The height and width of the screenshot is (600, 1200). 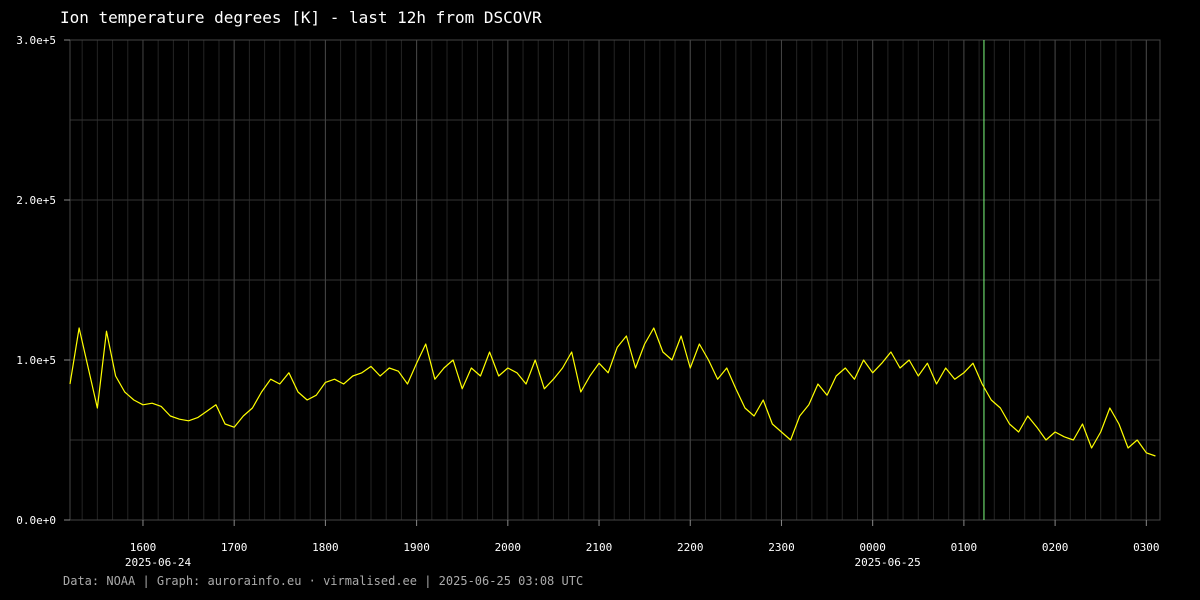 What do you see at coordinates (599, 547) in the screenshot?
I see `x-tick-label: 2100` at bounding box center [599, 547].